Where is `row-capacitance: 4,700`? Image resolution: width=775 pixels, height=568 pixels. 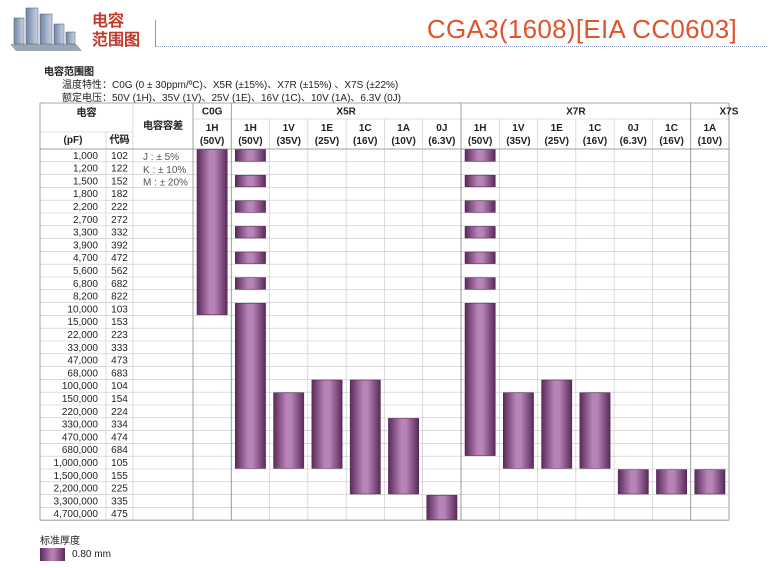 row-capacitance: 4,700 is located at coordinates (85, 258).